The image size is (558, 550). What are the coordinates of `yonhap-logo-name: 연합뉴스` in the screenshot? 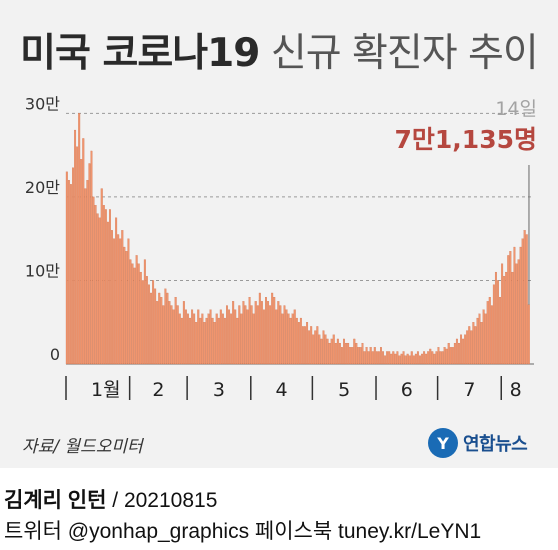 It's located at (495, 444).